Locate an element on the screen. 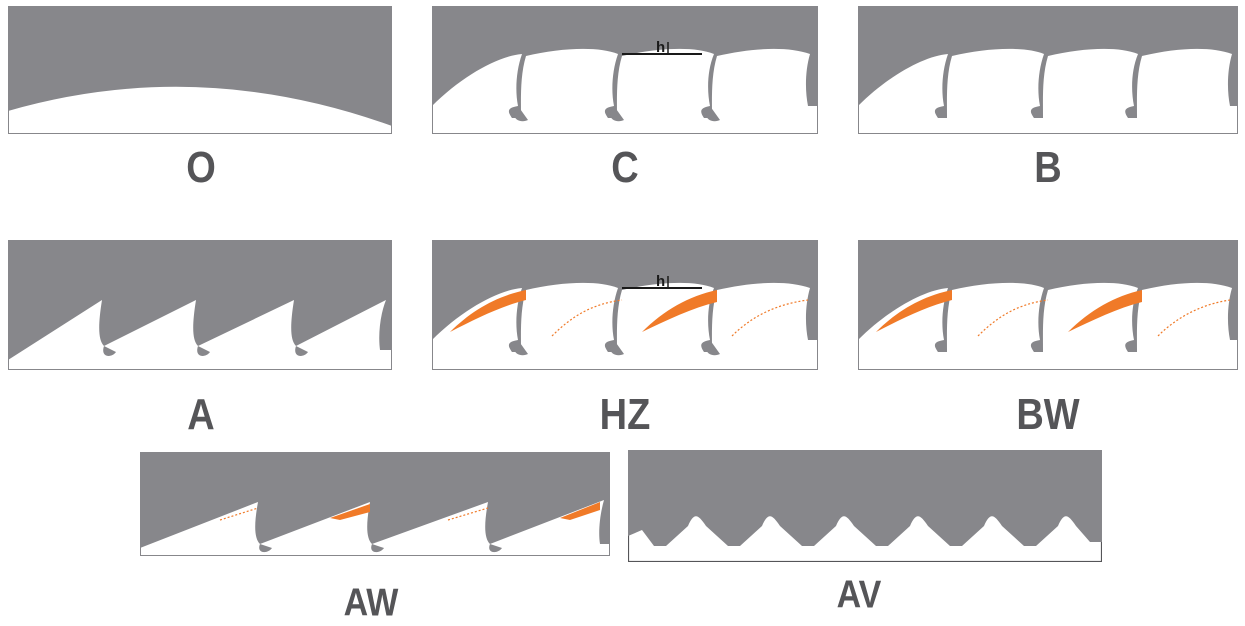  profile-b-panel is located at coordinates (1048, 70).